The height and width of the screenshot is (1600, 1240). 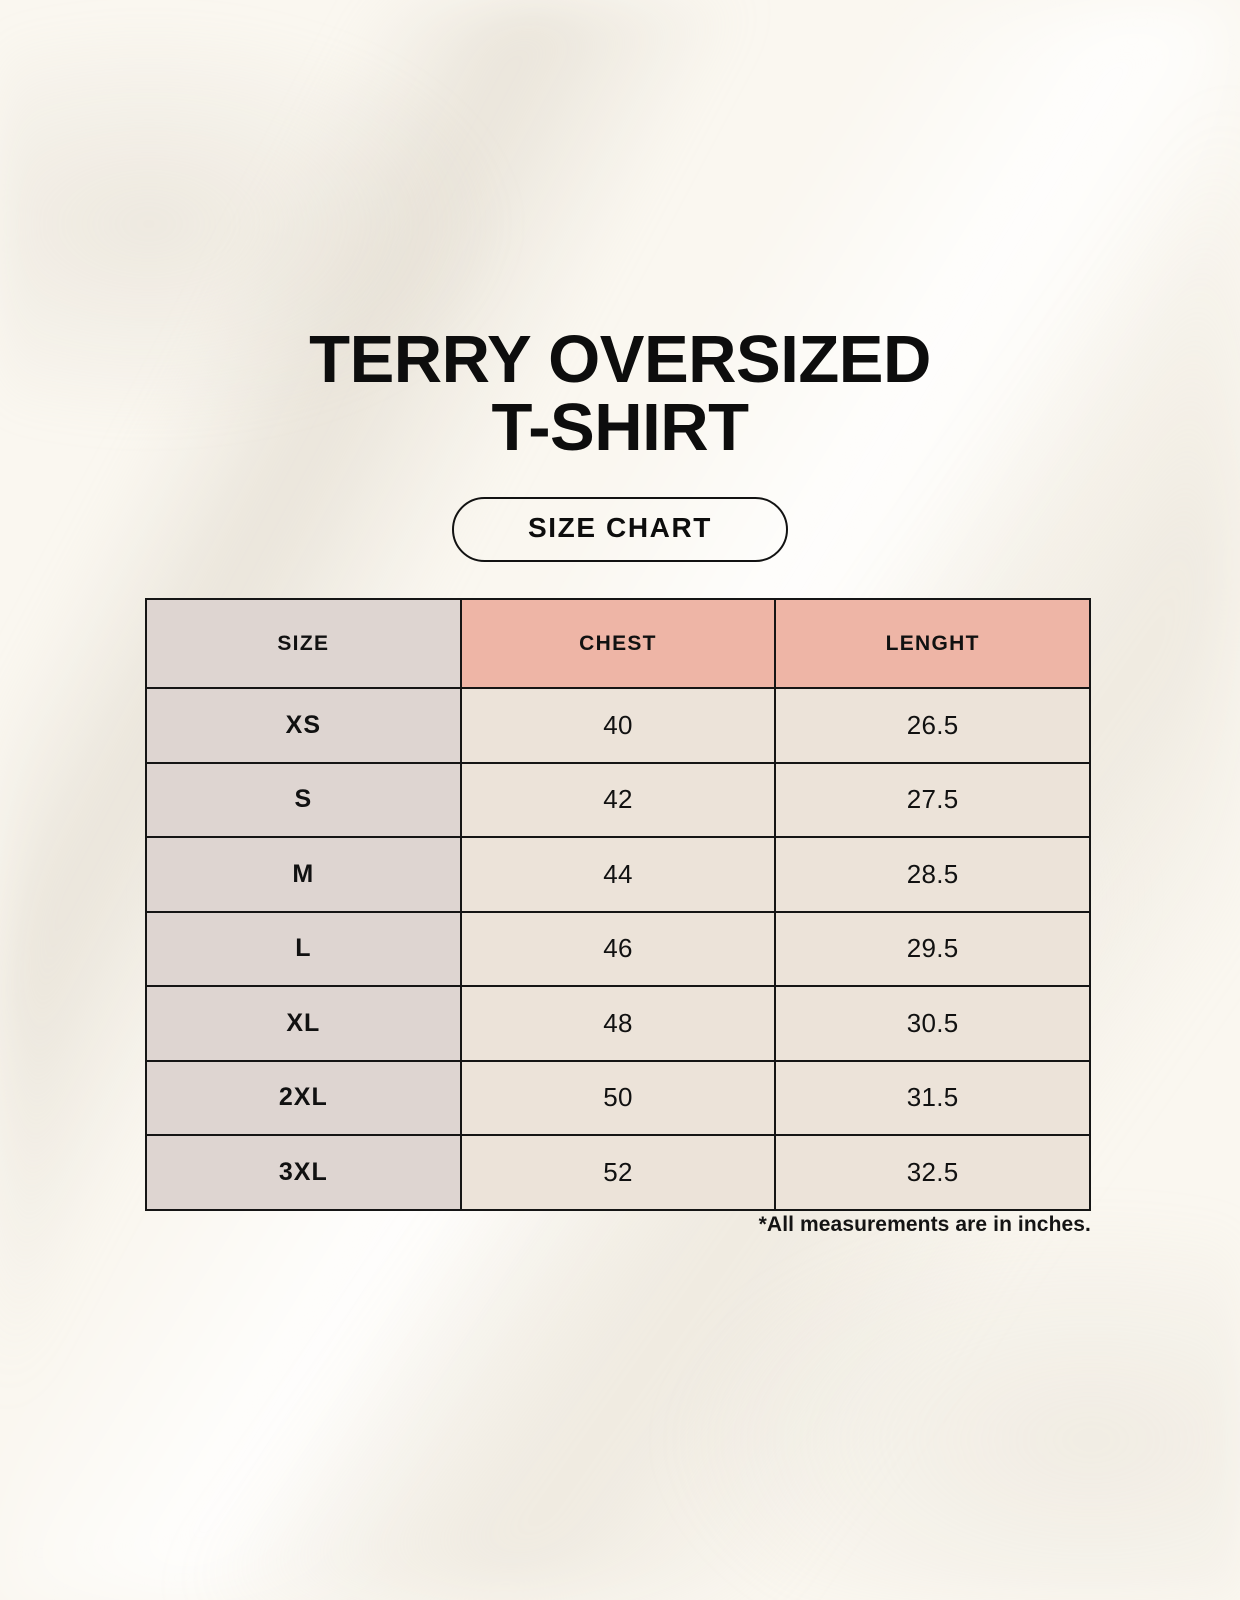 I want to click on table-row: XS 40 26.5, so click(x=618, y=725).